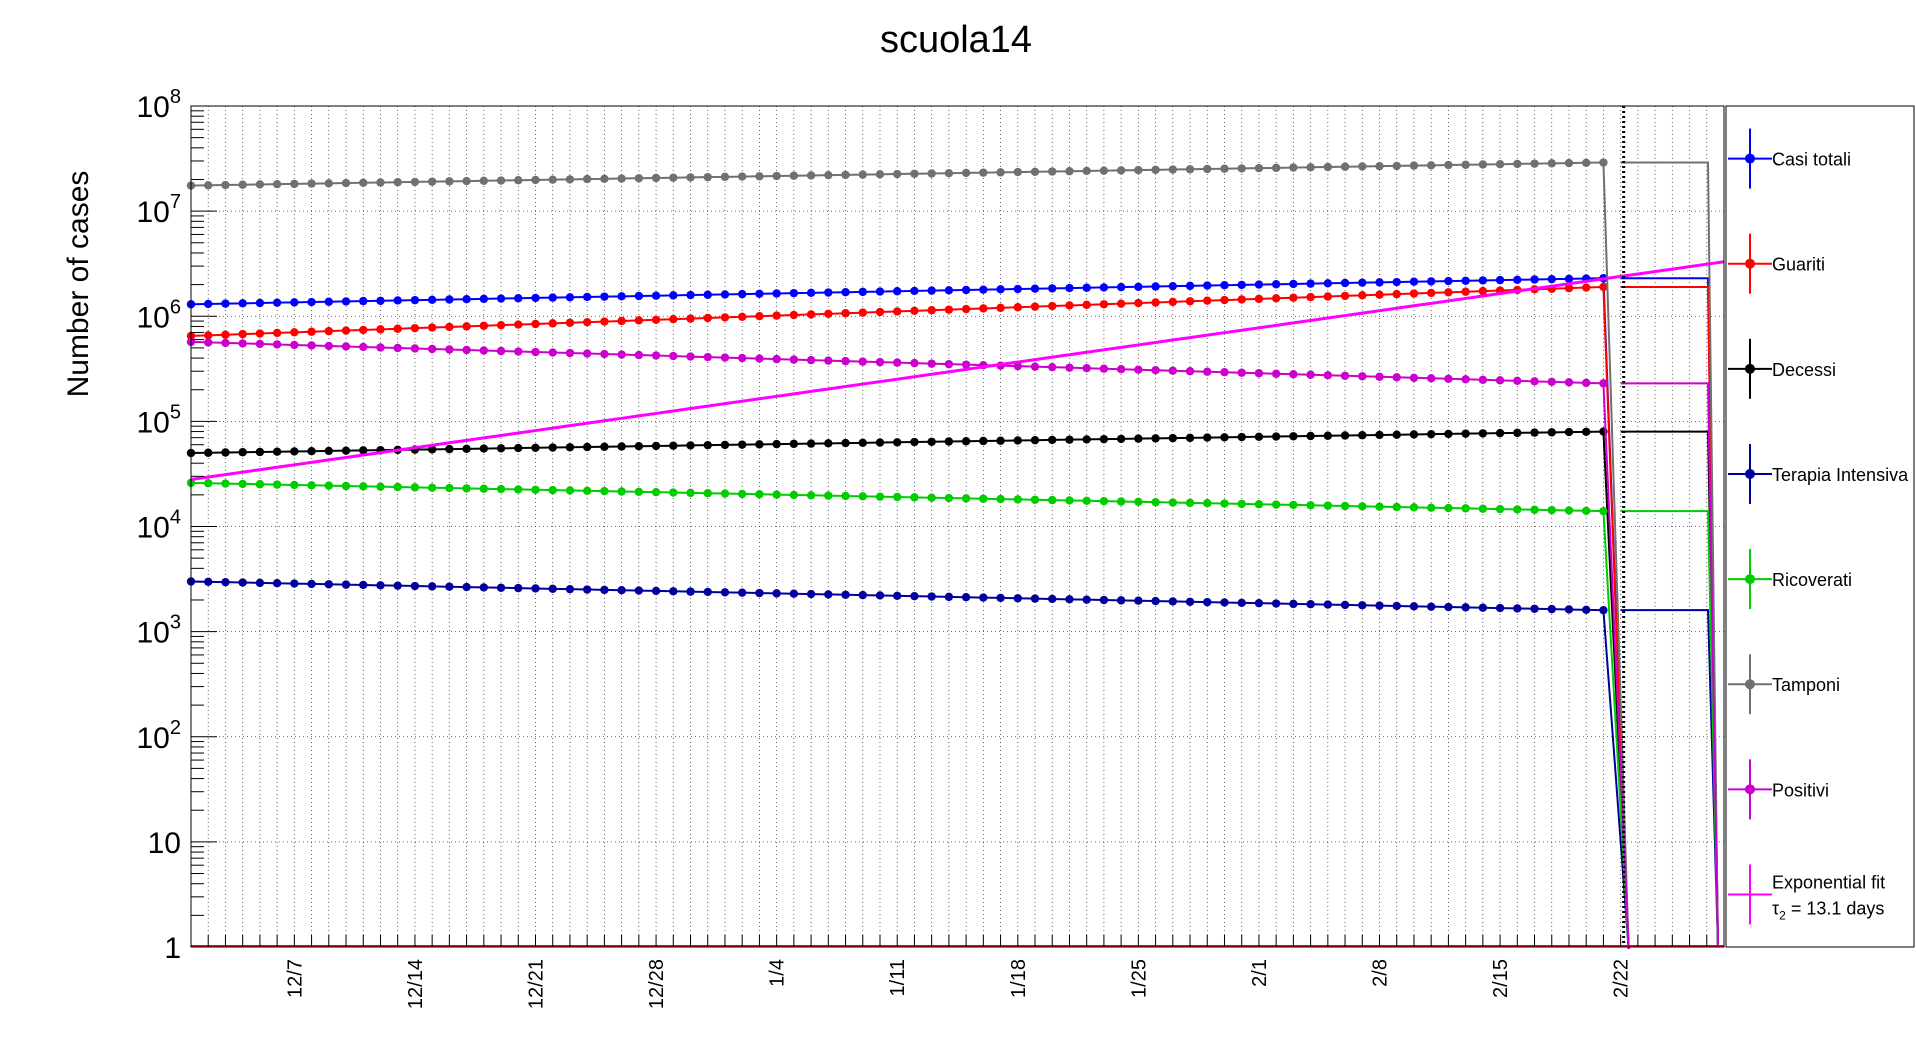 Image resolution: width=1916 pixels, height=1057 pixels. What do you see at coordinates (1019, 978) in the screenshot?
I see `x-tick-label: 1/18` at bounding box center [1019, 978].